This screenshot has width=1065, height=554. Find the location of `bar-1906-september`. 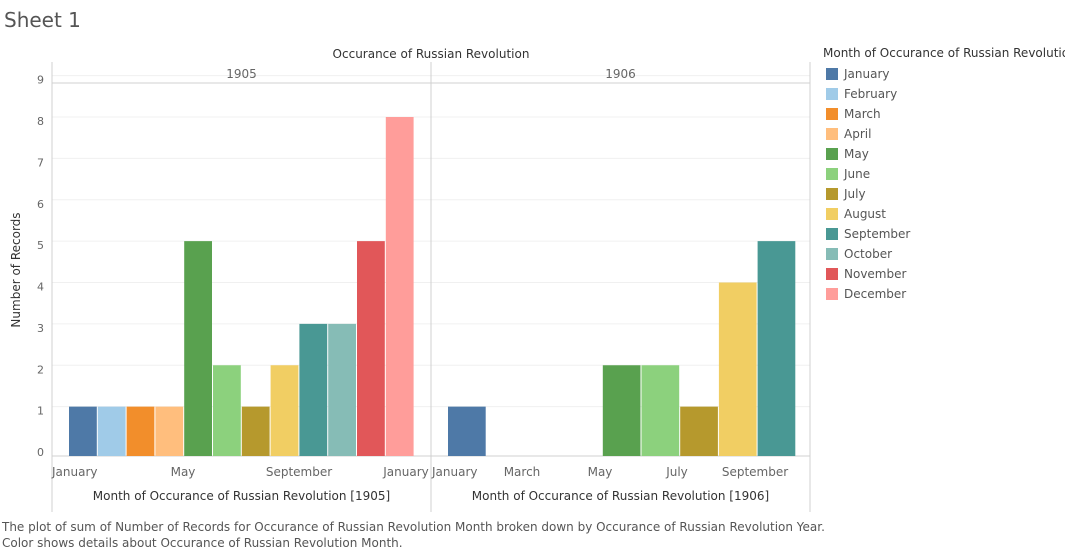

bar-1906-september is located at coordinates (776, 348).